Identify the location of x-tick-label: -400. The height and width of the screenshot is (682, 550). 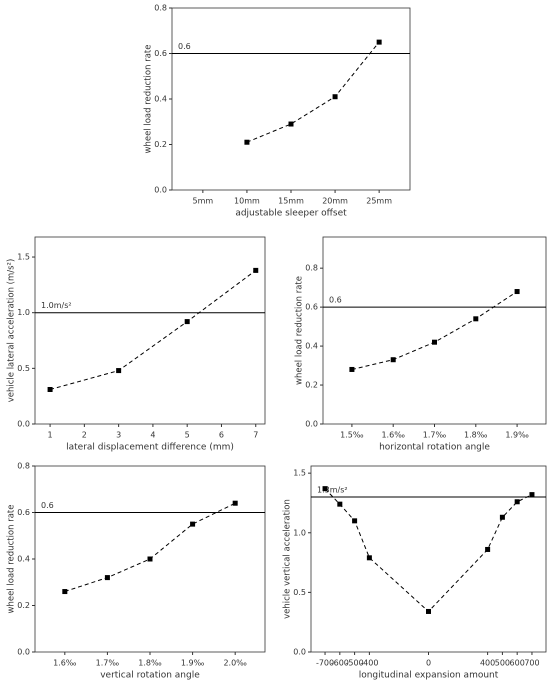
(369, 663).